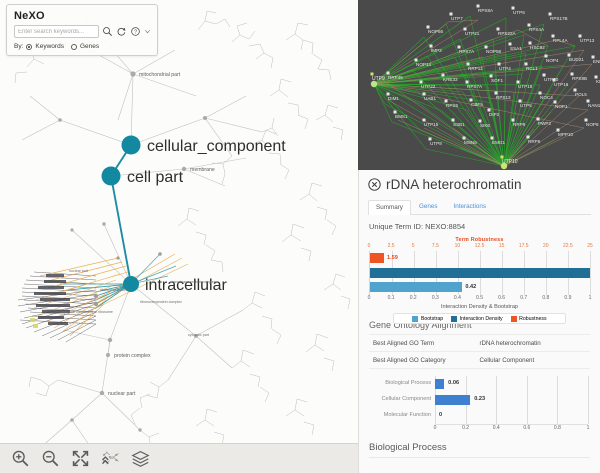 The width and height of the screenshot is (600, 473). Describe the element at coordinates (528, 318) in the screenshot. I see `legend-item: Robustness` at that location.